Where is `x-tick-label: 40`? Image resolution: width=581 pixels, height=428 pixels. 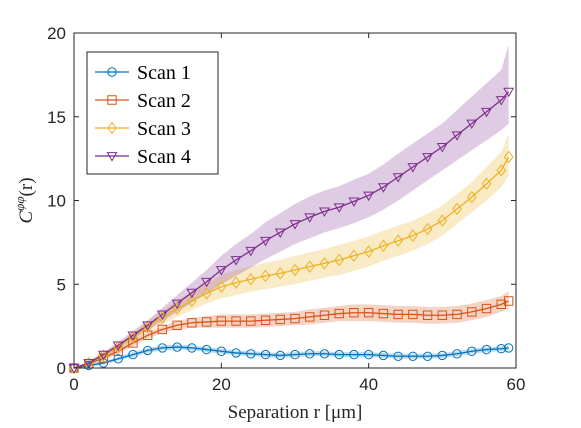 x-tick-label: 40 is located at coordinates (368, 384).